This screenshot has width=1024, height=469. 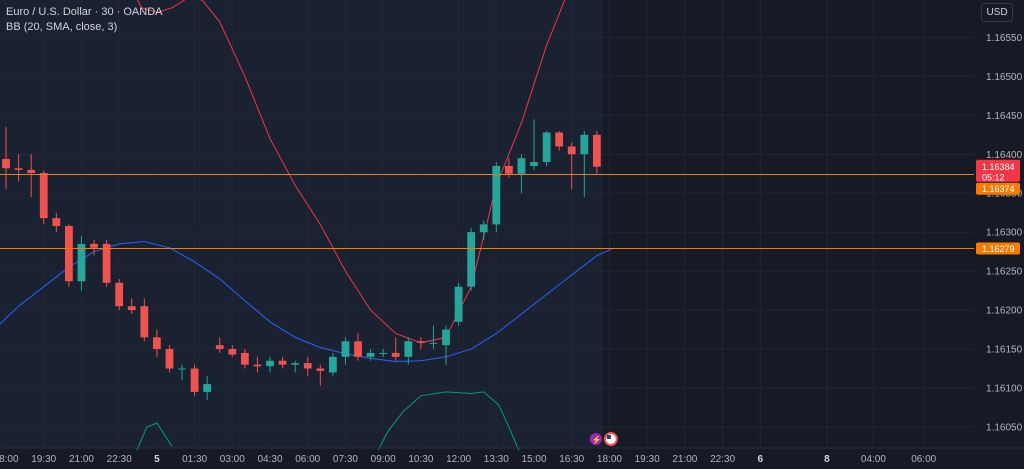 I want to click on price-tags: 1.16384 05:12 1.16374 1.16279, so click(x=998, y=207).